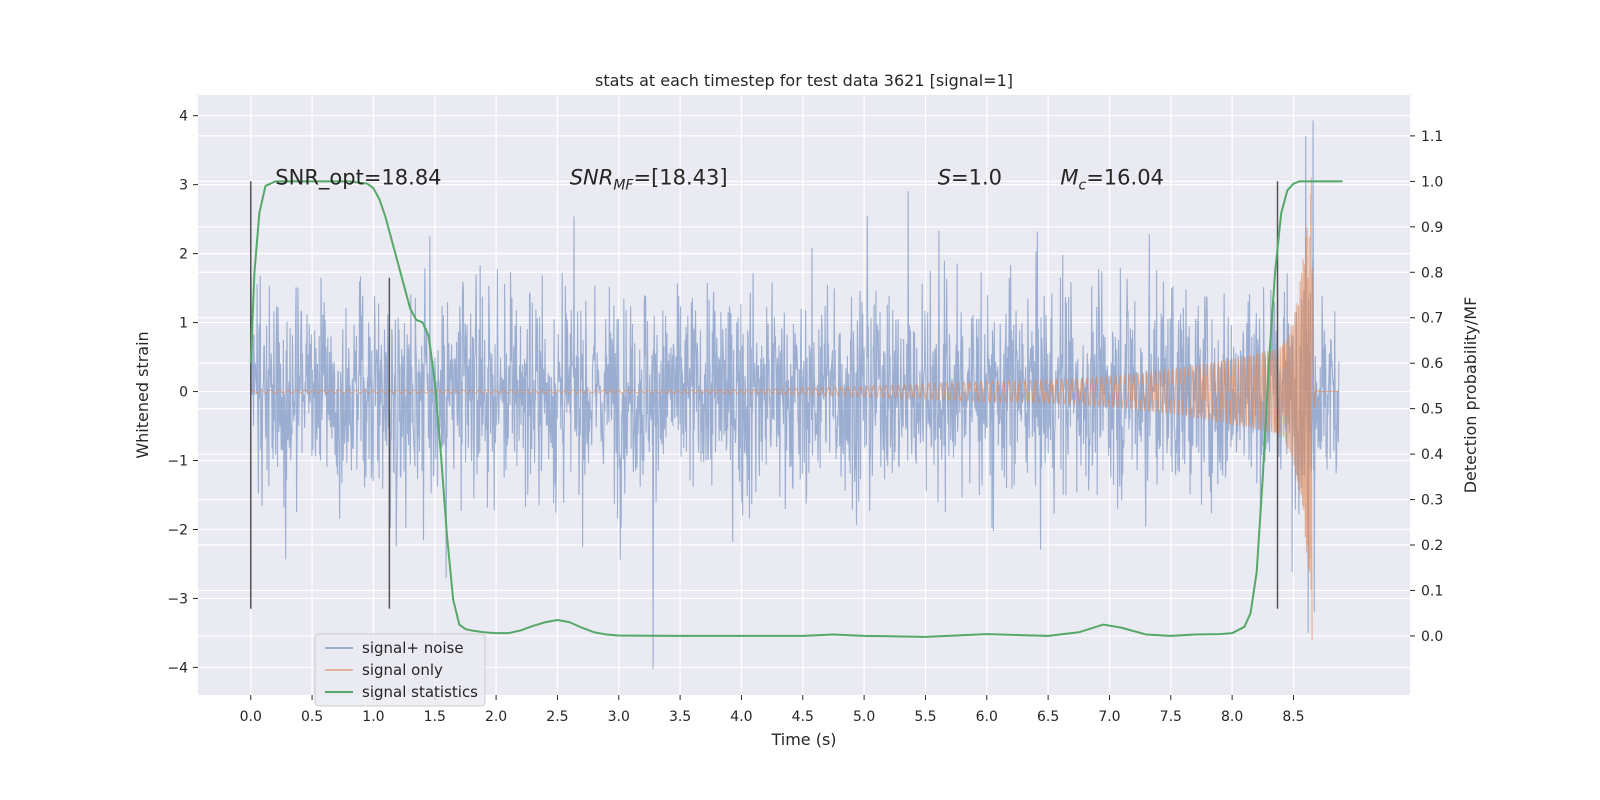 This screenshot has height=800, width=1600. What do you see at coordinates (1432, 273) in the screenshot?
I see `y2-tick-label: 0.8` at bounding box center [1432, 273].